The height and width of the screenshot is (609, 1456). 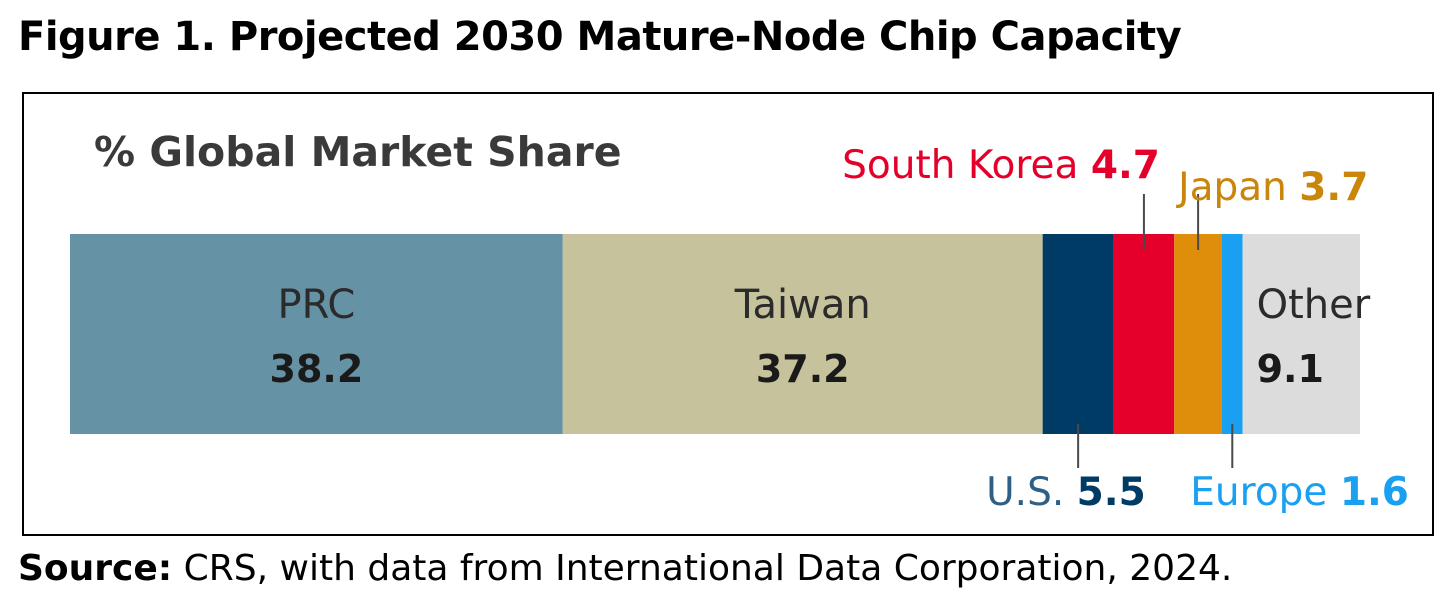 What do you see at coordinates (1333, 187) in the screenshot?
I see `bar-japan-value: 3.7` at bounding box center [1333, 187].